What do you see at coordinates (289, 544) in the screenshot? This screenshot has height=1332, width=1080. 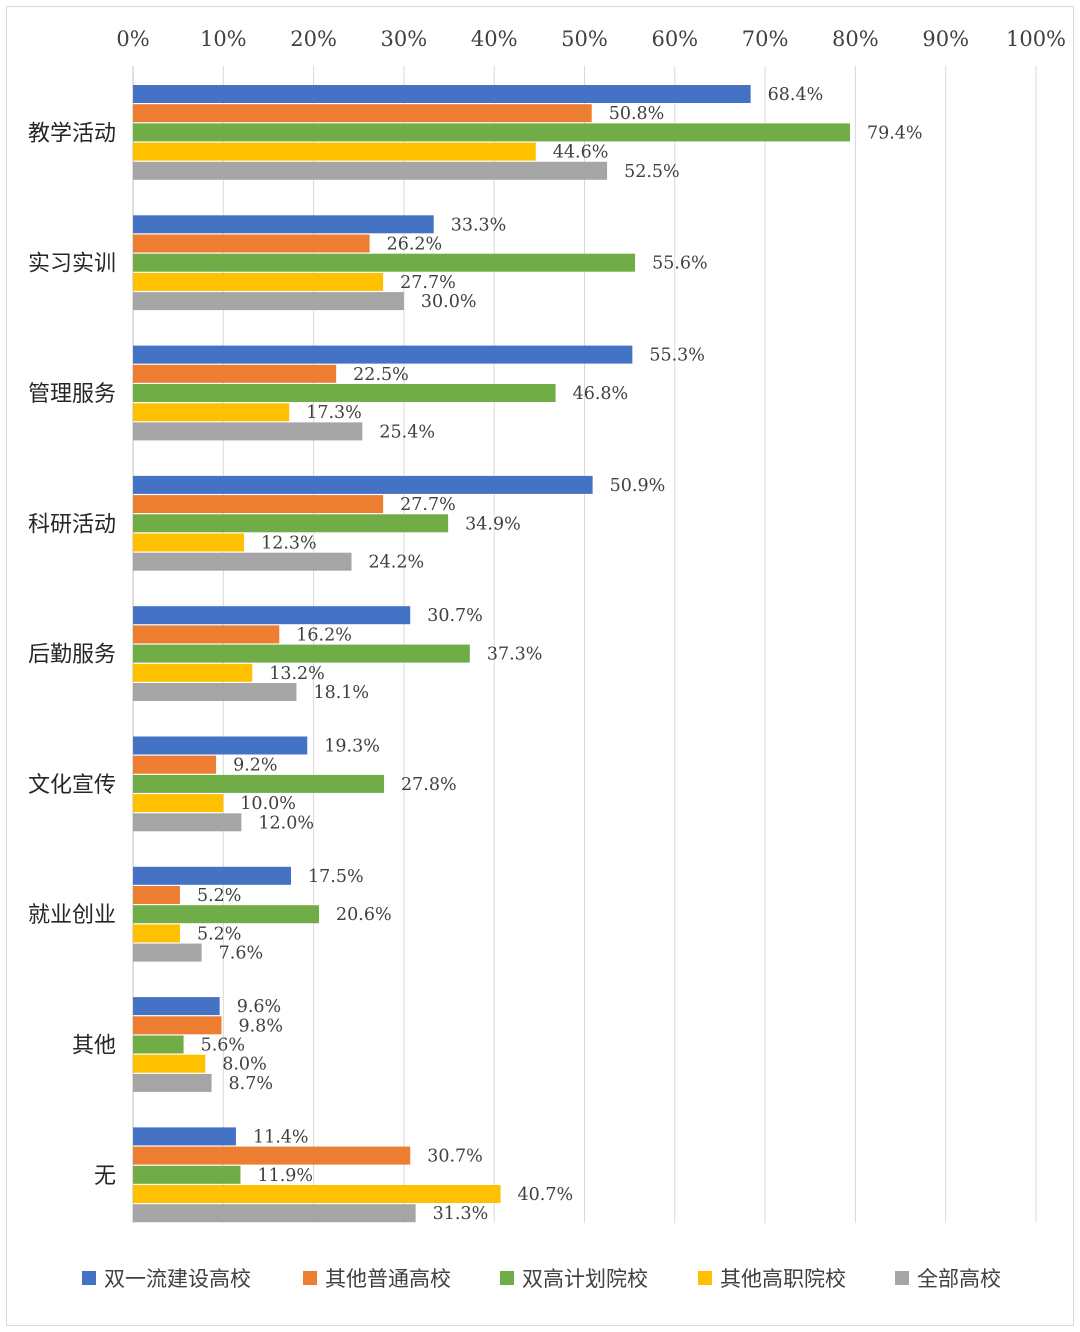 I see `data-label: 12.3%` at bounding box center [289, 544].